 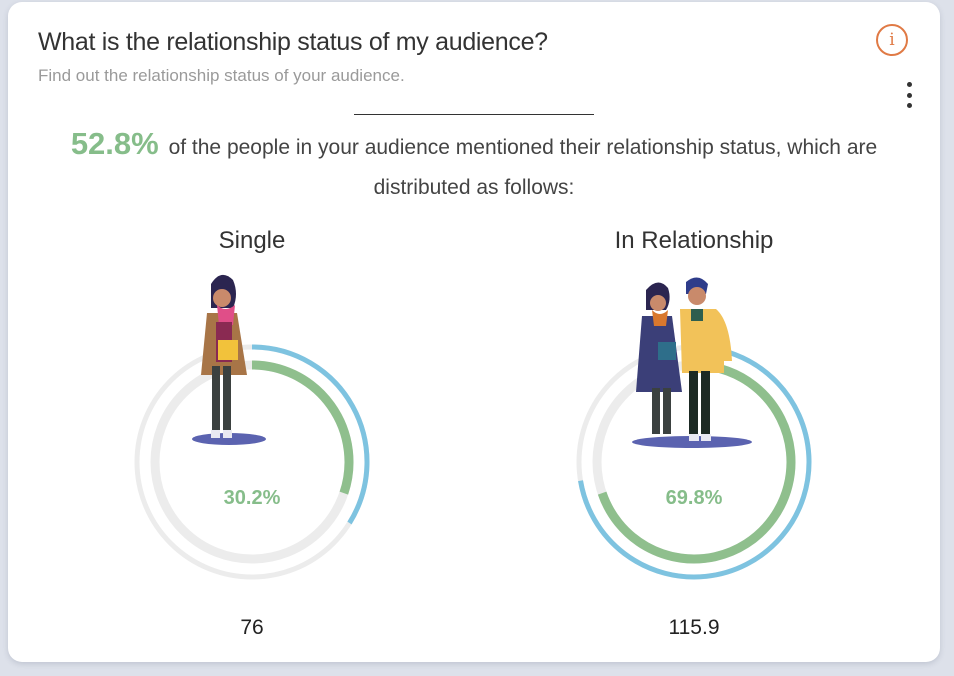 I want to click on couple-illustration, so click(x=692, y=362).